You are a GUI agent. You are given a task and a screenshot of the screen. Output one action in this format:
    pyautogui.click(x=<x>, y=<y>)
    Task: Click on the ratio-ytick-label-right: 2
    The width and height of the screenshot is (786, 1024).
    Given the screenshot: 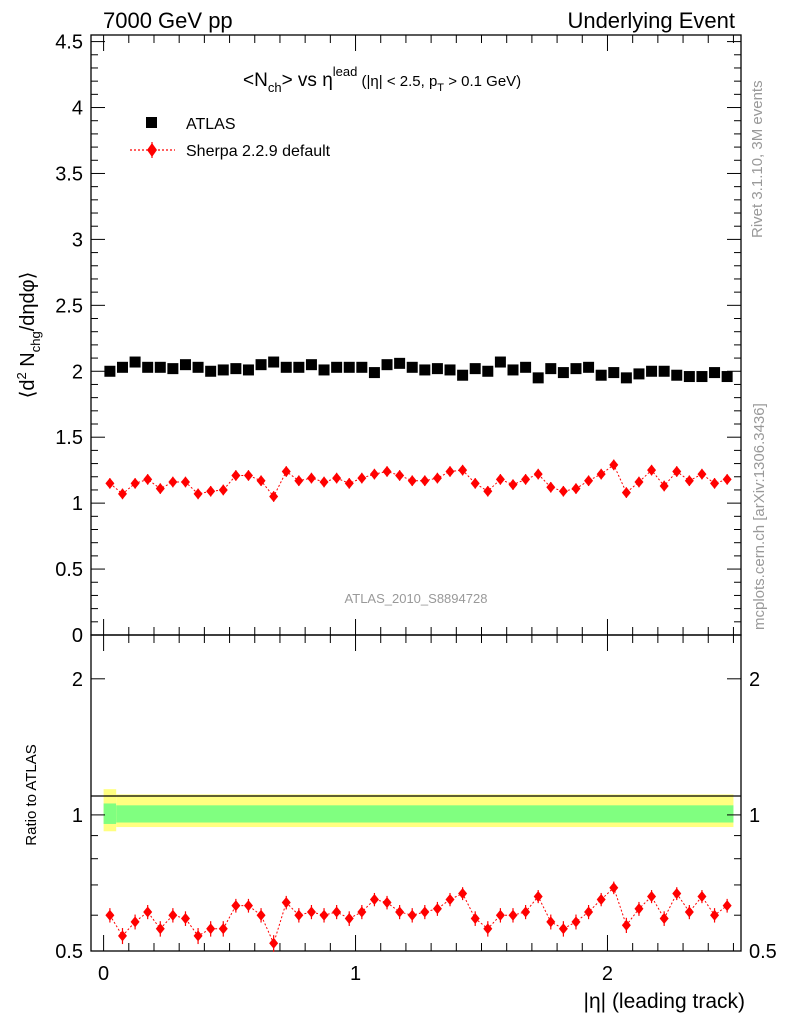 What is the action you would take?
    pyautogui.click(x=754, y=680)
    